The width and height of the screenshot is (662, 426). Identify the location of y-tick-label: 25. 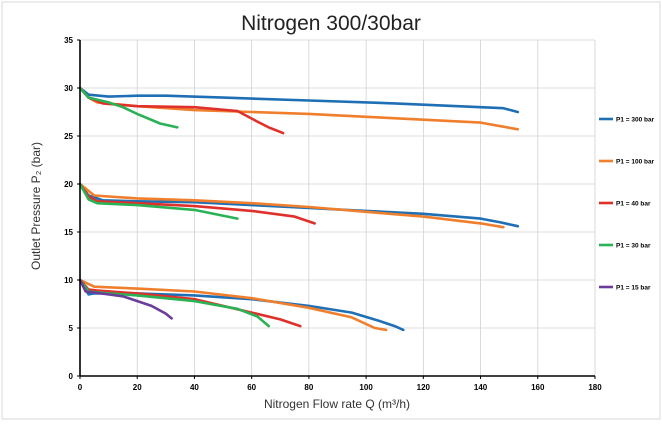
(68, 136).